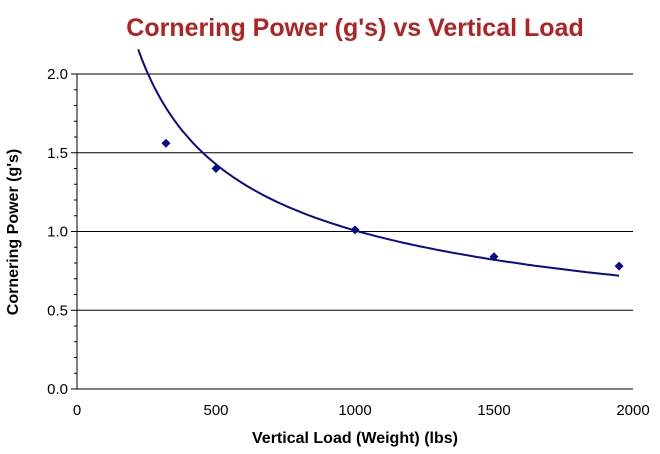 This screenshot has width=660, height=454. Describe the element at coordinates (355, 438) in the screenshot. I see `x-axis-label: Vertical Load (Weight) (lbs)` at that location.